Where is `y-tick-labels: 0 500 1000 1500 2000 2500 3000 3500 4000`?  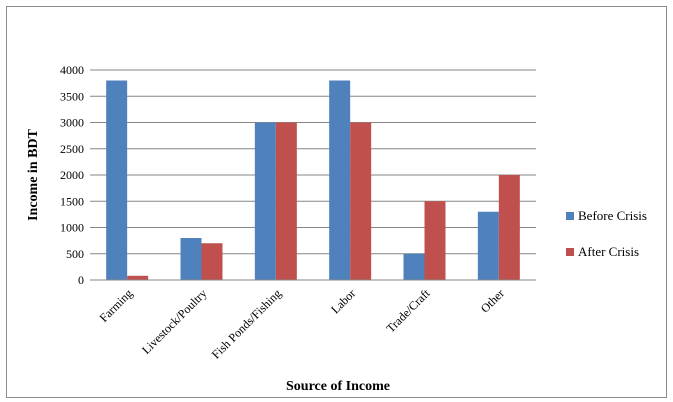 y-tick-labels: 0 500 1000 1500 2000 2500 3000 3500 4000 is located at coordinates (72, 175).